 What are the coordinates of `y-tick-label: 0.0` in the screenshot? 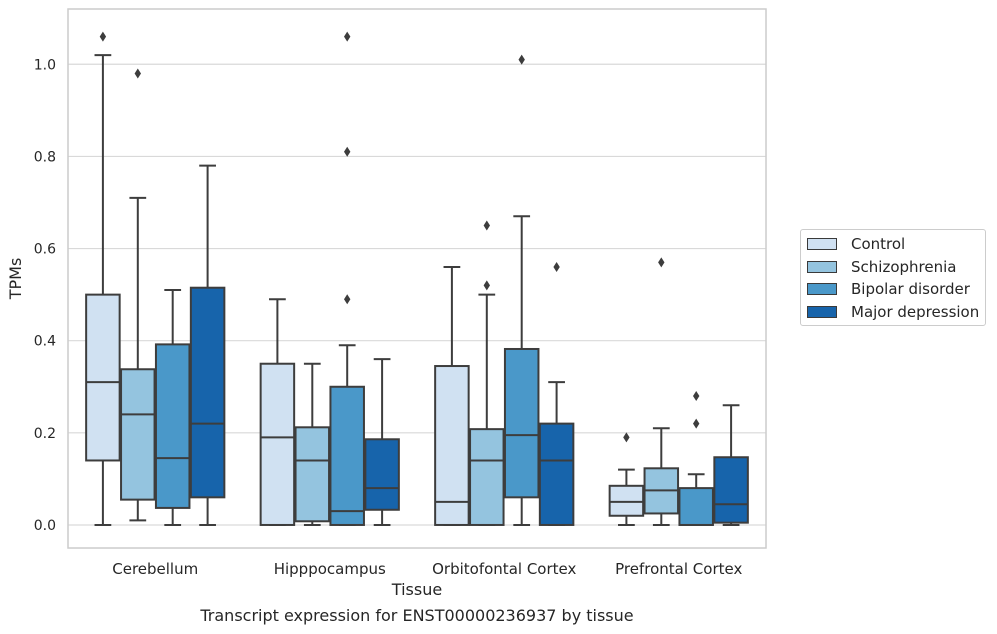 It's located at (45, 526).